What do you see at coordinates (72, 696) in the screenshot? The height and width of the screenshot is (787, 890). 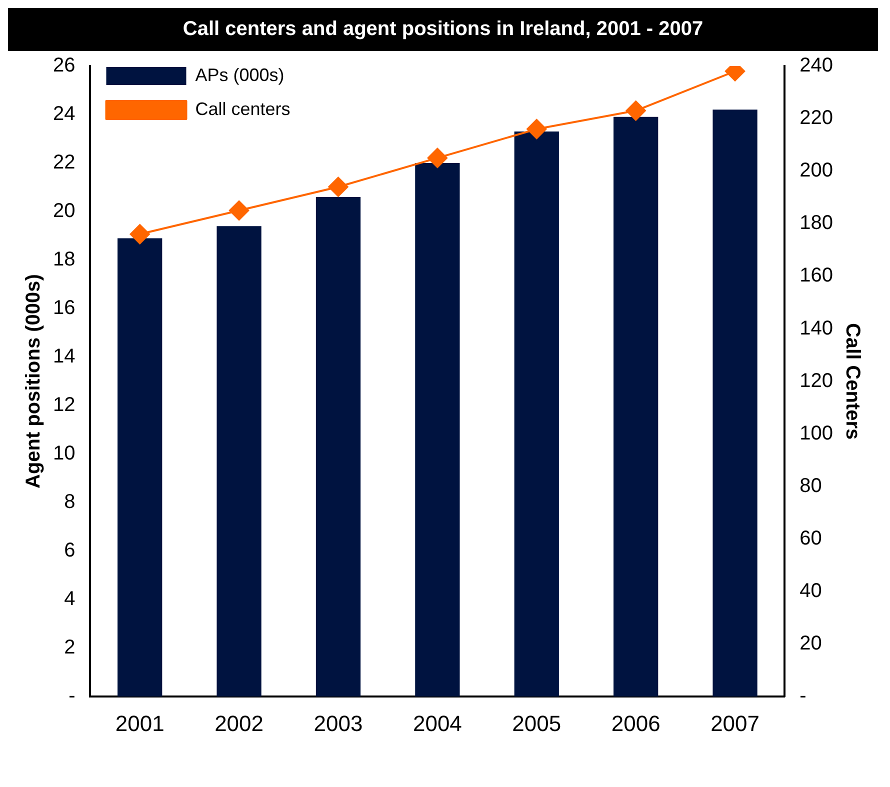 I see `y-tick-label: -` at bounding box center [72, 696].